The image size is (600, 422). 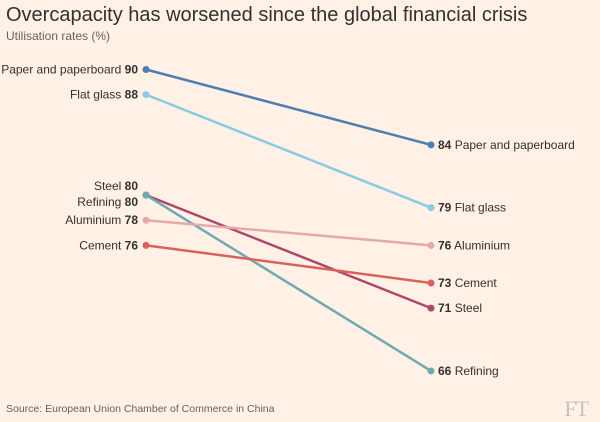 I want to click on label-end-refining: 66 Refining, so click(x=468, y=371).